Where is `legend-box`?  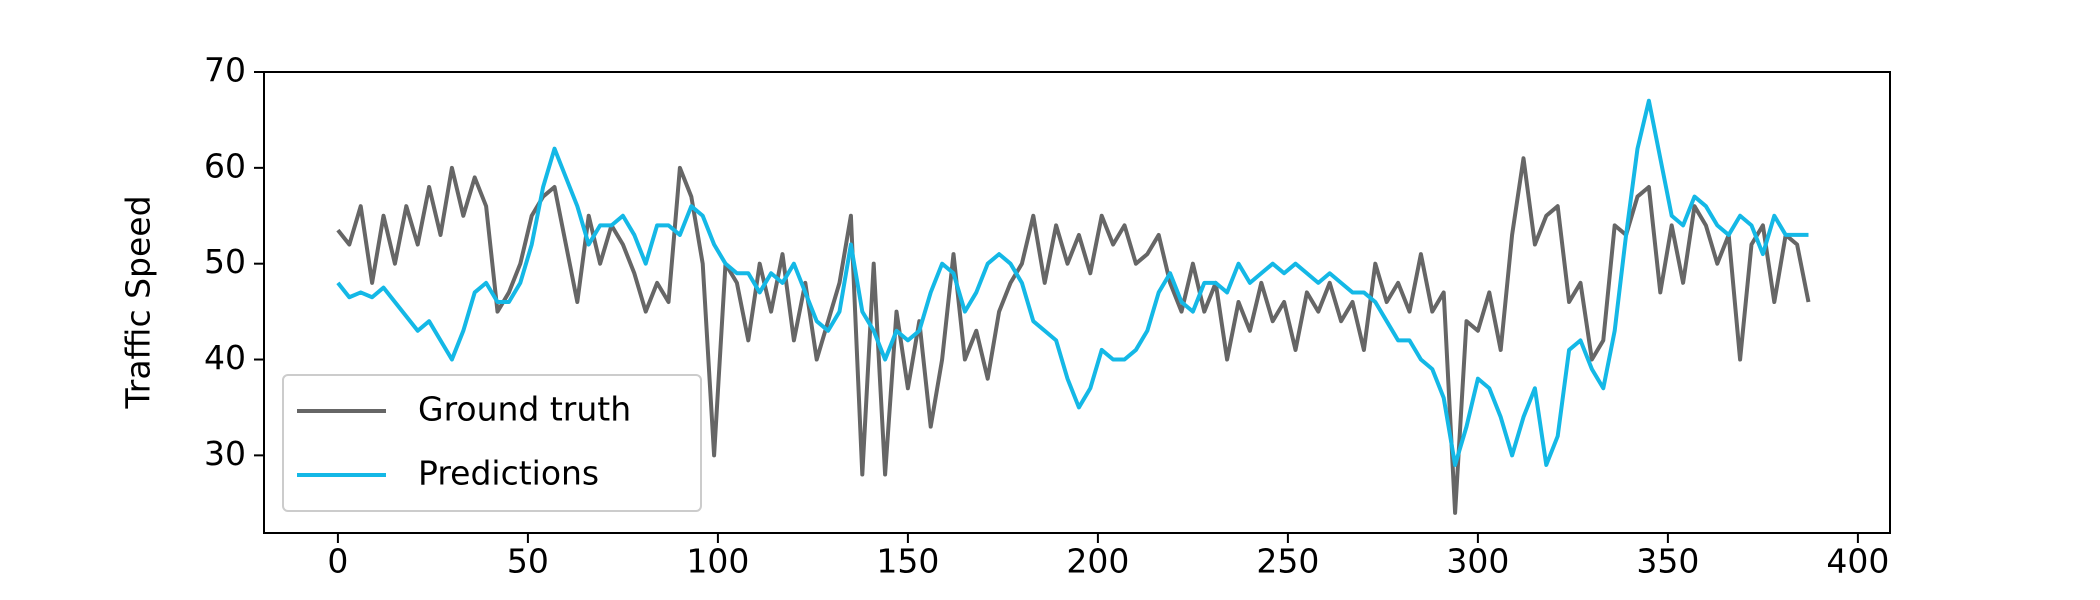
legend-box is located at coordinates (492, 443).